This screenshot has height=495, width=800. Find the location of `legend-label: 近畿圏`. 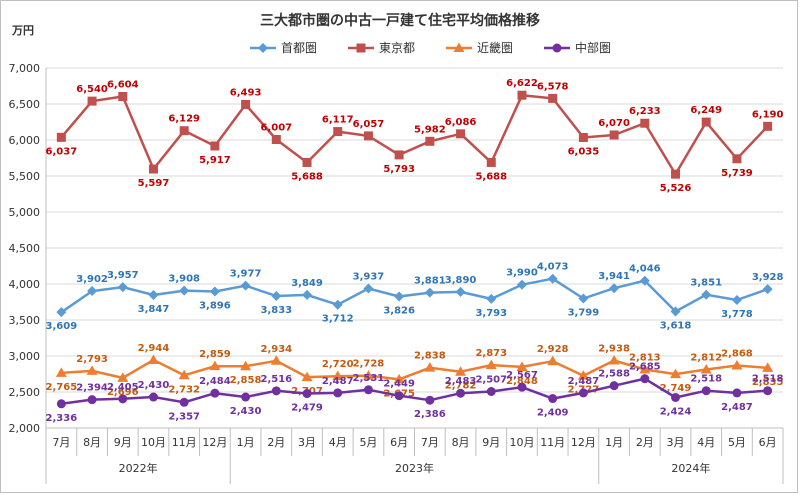

legend-label: 近畿圏 is located at coordinates (495, 48).